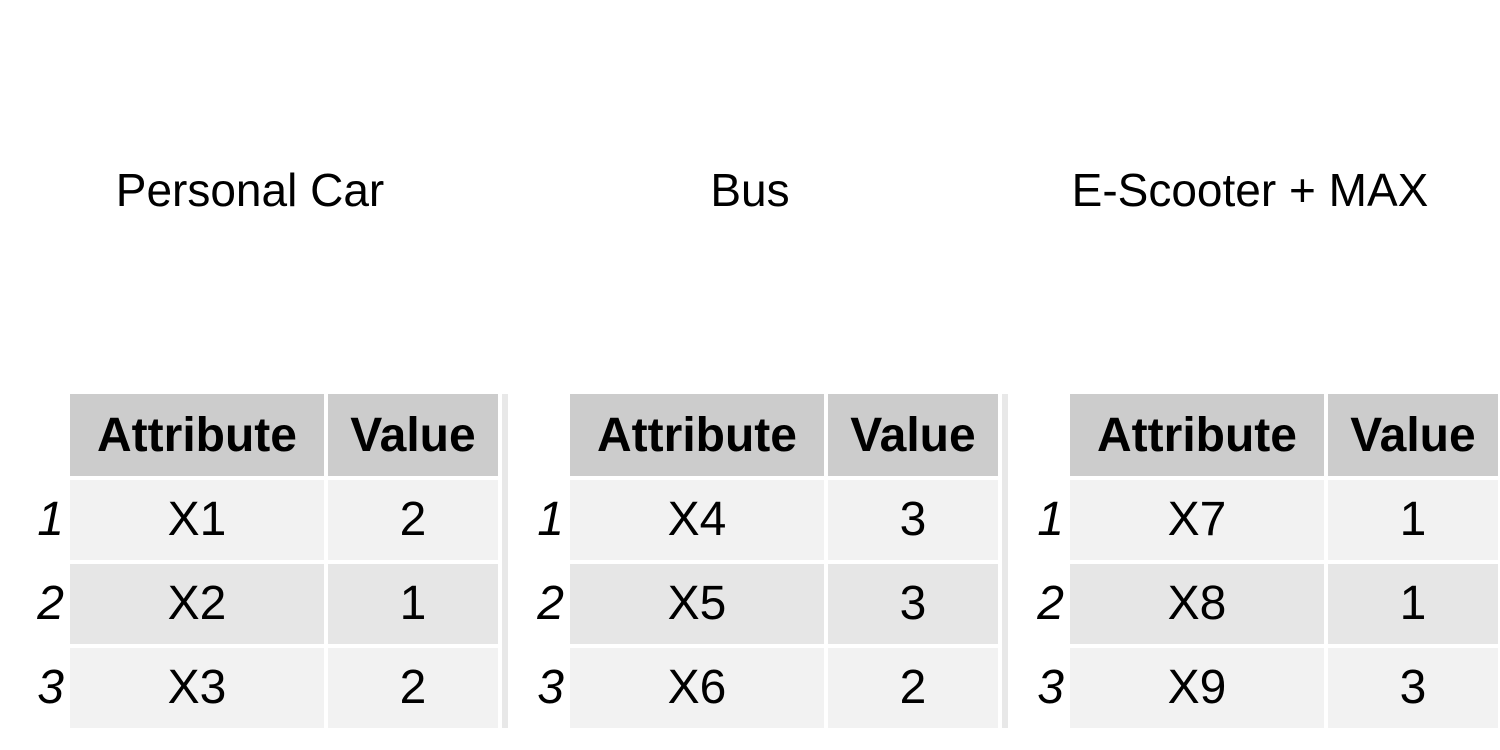 The width and height of the screenshot is (1500, 750). Describe the element at coordinates (1197, 520) in the screenshot. I see `cell-attribute: X7` at that location.